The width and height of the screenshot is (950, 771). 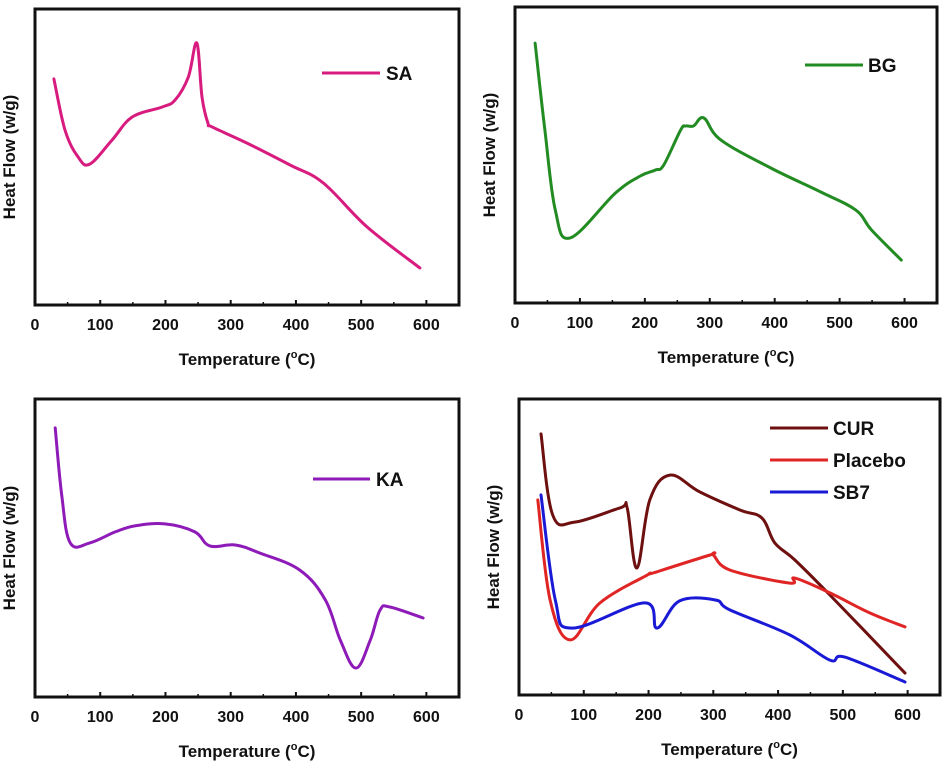 What do you see at coordinates (718, 151) in the screenshot?
I see `series-line-bg` at bounding box center [718, 151].